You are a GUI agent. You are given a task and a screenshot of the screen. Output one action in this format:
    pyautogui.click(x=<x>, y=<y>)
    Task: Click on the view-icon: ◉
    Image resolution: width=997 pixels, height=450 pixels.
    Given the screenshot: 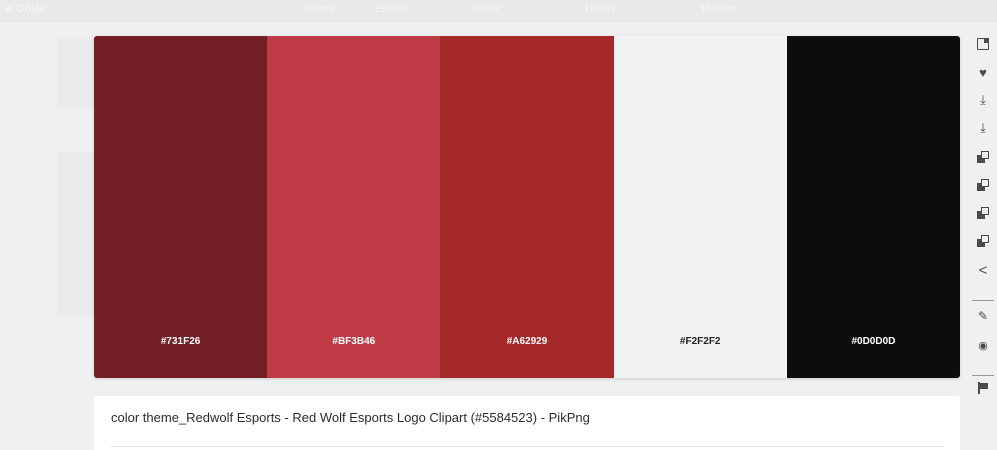 What is the action you would take?
    pyautogui.click(x=983, y=345)
    